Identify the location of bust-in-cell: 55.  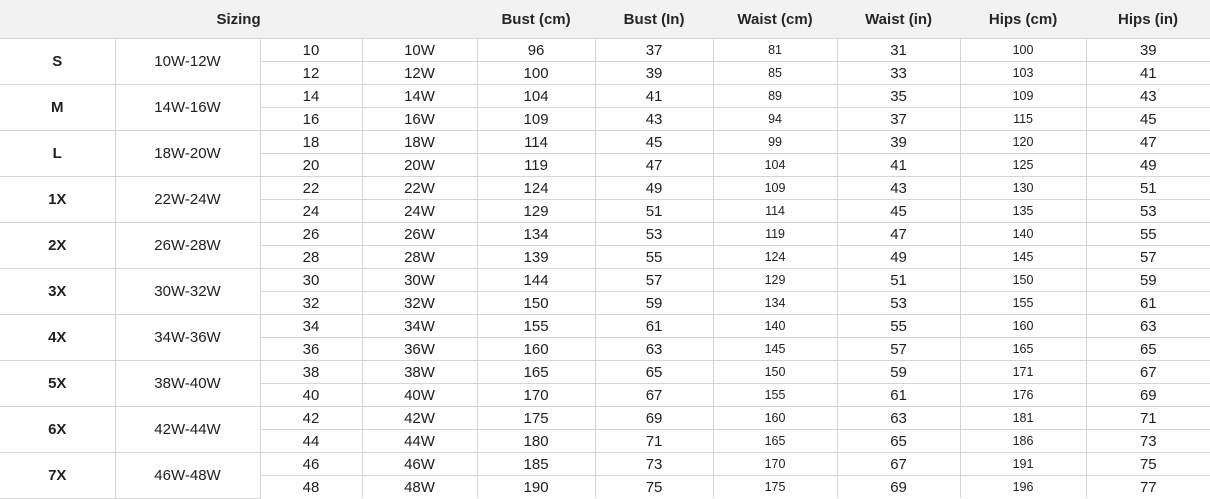
(654, 257).